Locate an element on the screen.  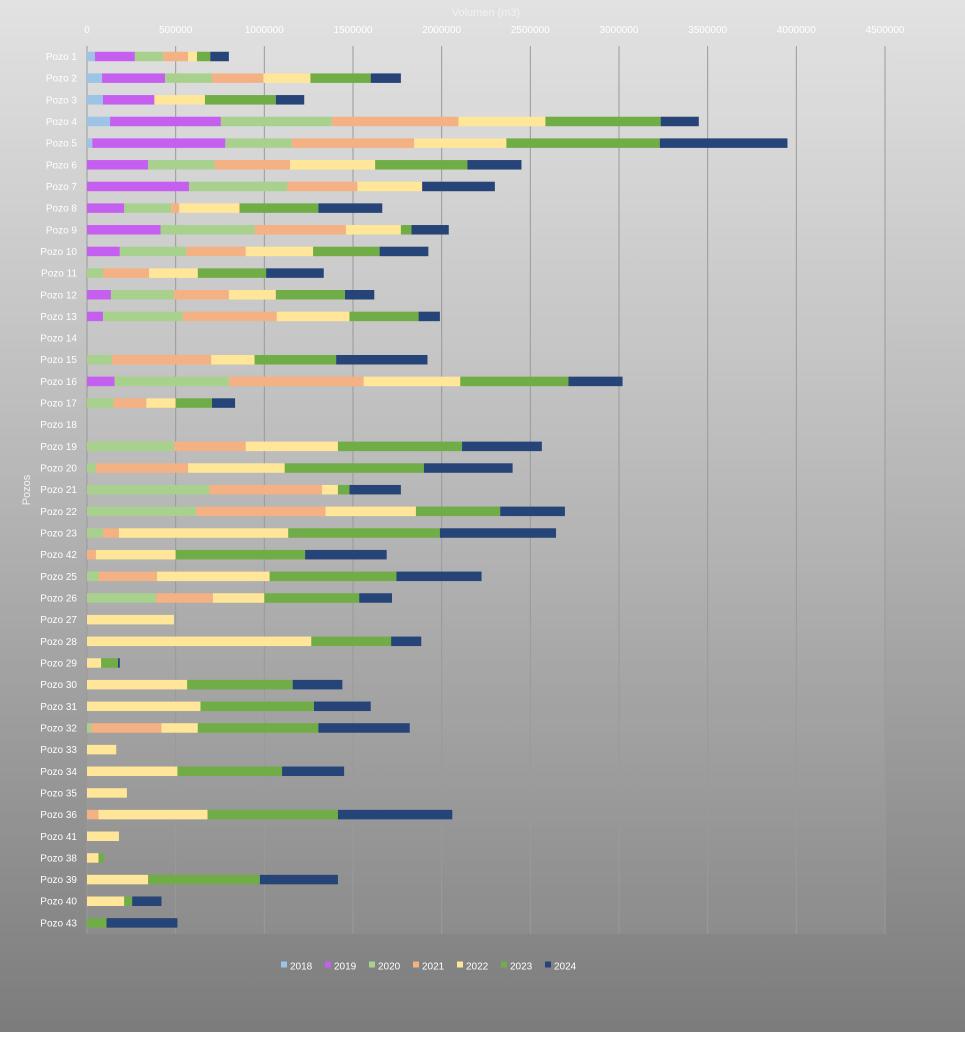
y-category-label: Pozo 14 is located at coordinates (58, 339).